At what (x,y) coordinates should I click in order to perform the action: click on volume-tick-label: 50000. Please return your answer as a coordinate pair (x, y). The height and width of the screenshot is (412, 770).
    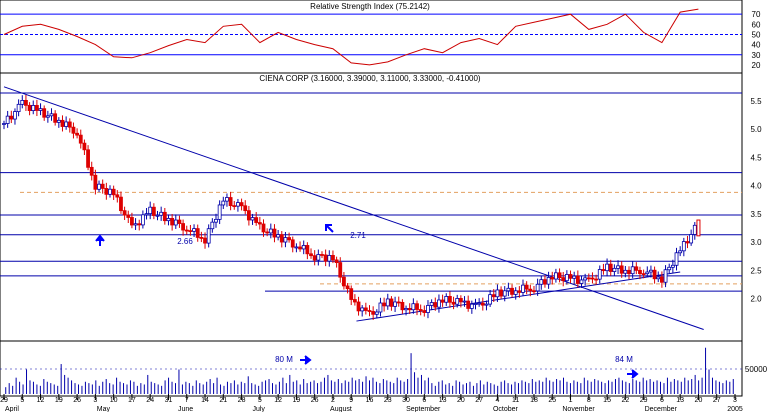
    Looking at the image, I should click on (756, 369).